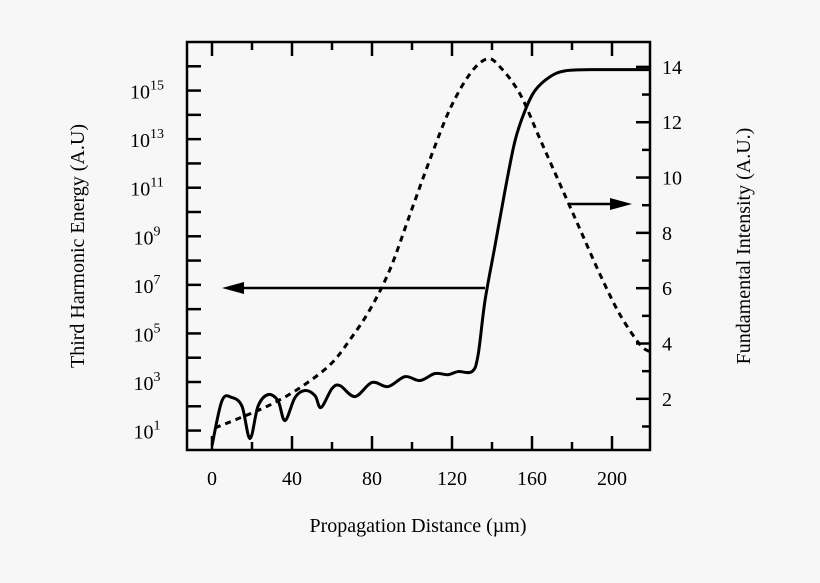 The height and width of the screenshot is (583, 820). I want to click on y-right-tick-label: 6, so click(667, 289).